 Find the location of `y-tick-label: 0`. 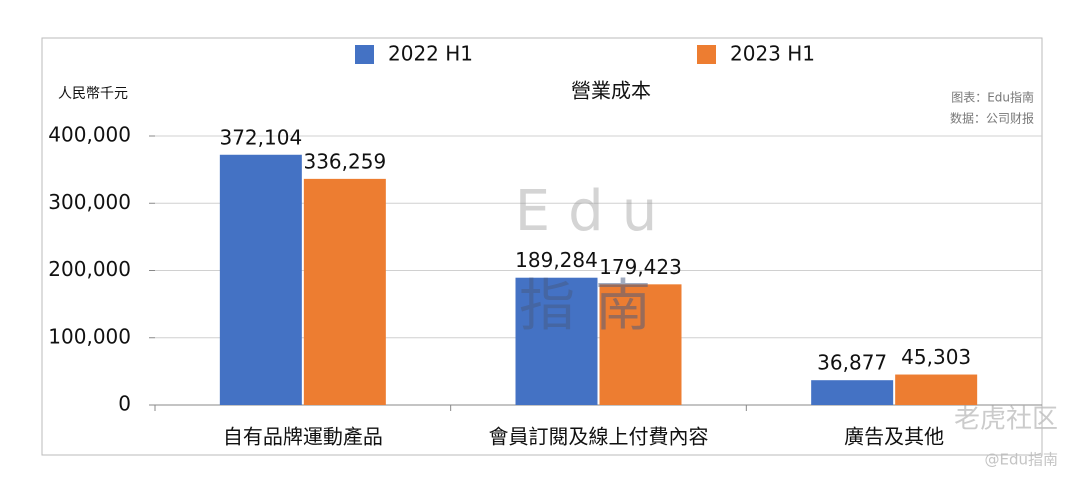

y-tick-label: 0 is located at coordinates (124, 404).